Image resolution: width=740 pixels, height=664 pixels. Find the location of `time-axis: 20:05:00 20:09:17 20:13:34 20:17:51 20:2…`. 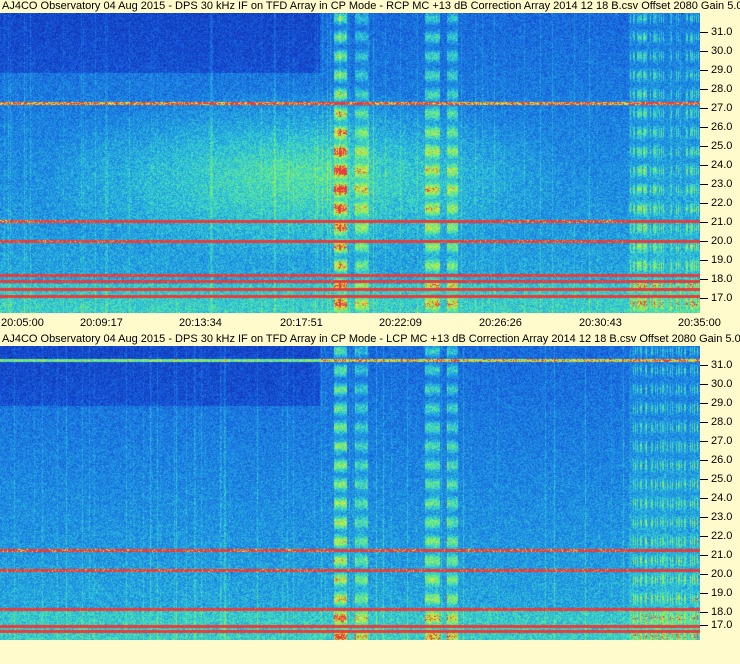

time-axis: 20:05:00 20:09:17 20:13:34 20:17:51 20:2… is located at coordinates (360, 322).